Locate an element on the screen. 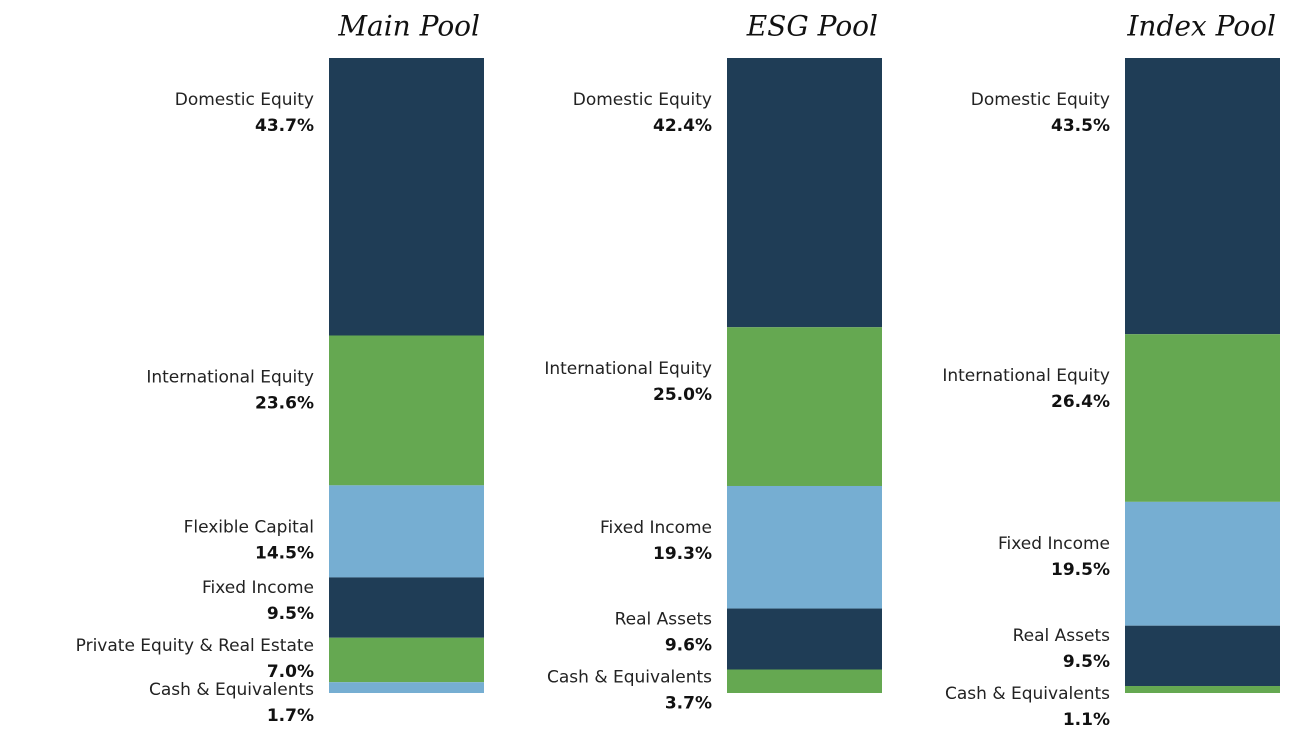  segment-value: 26.4% is located at coordinates (1080, 402).